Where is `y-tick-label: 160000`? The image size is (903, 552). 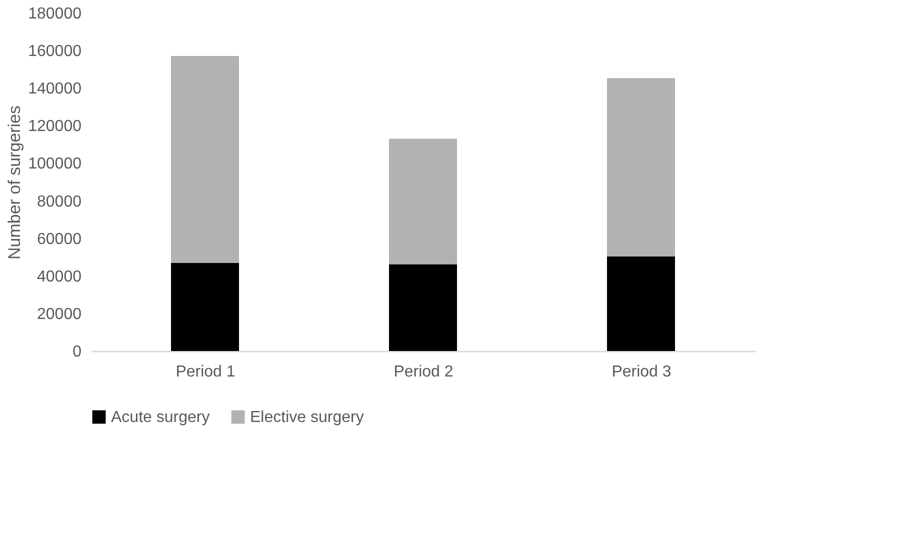
y-tick-label: 160000 is located at coordinates (55, 51).